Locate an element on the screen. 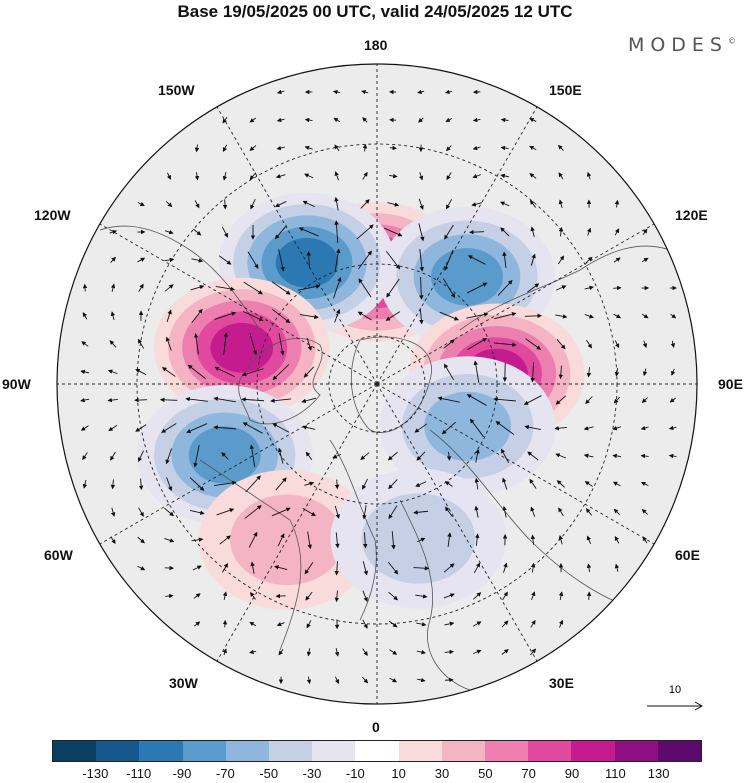 The image size is (750, 783). canada-high-contour is located at coordinates (242, 347).